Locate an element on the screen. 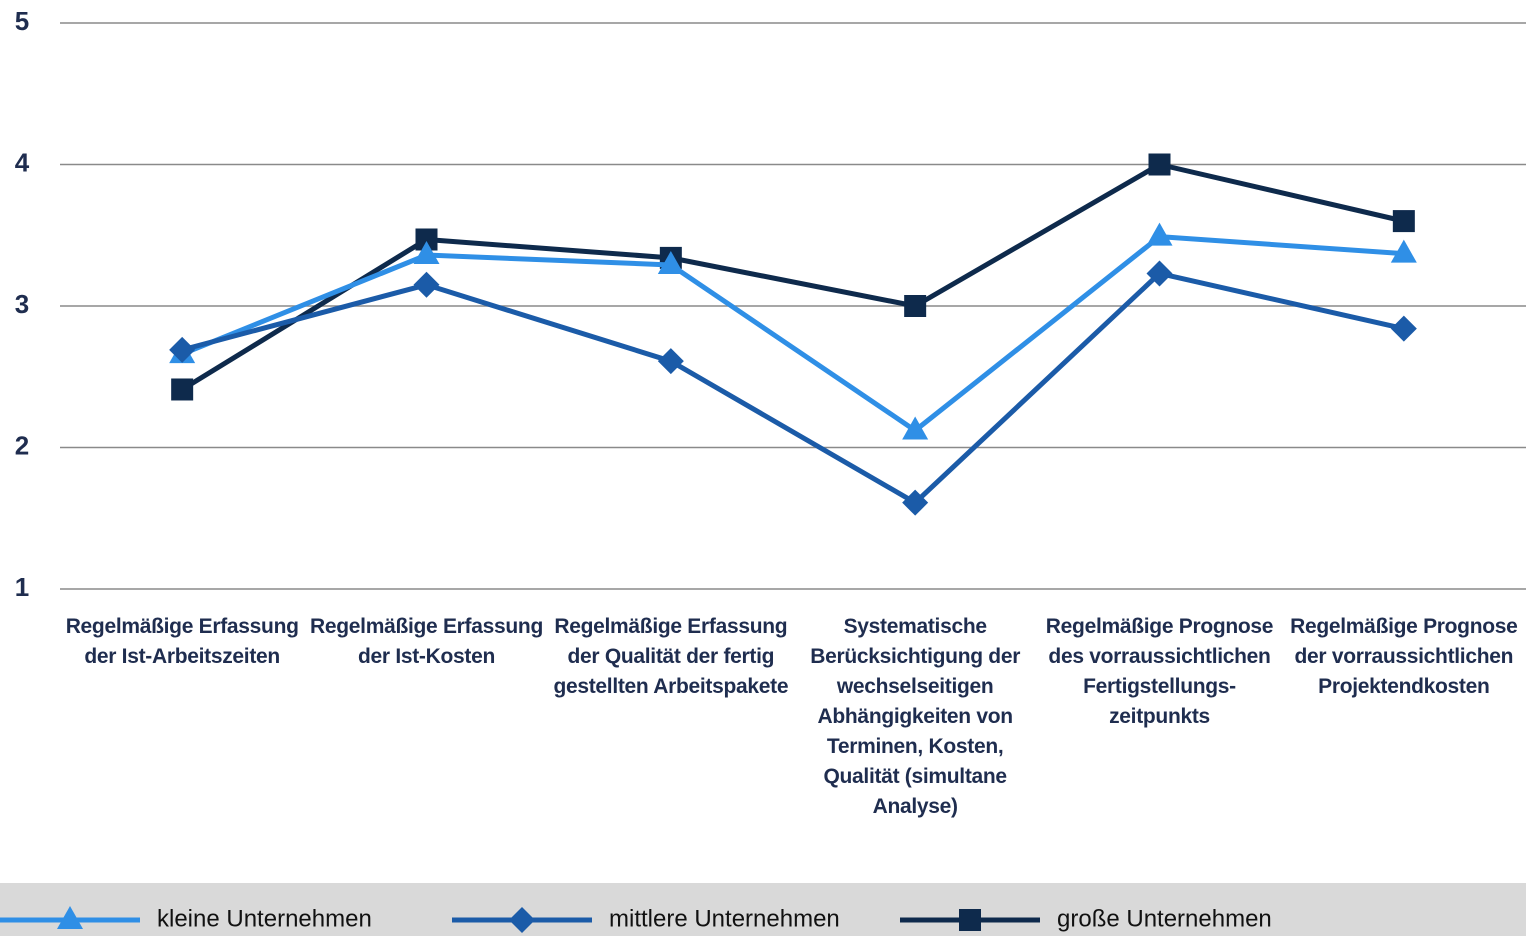 The image size is (1526, 936). legend-label: kleine Unternehmen is located at coordinates (264, 918).